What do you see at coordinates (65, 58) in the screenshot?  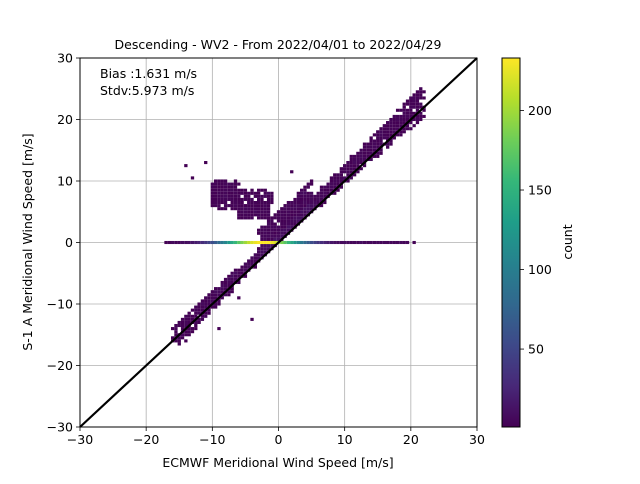 I see `y-tick-label: 30` at bounding box center [65, 58].